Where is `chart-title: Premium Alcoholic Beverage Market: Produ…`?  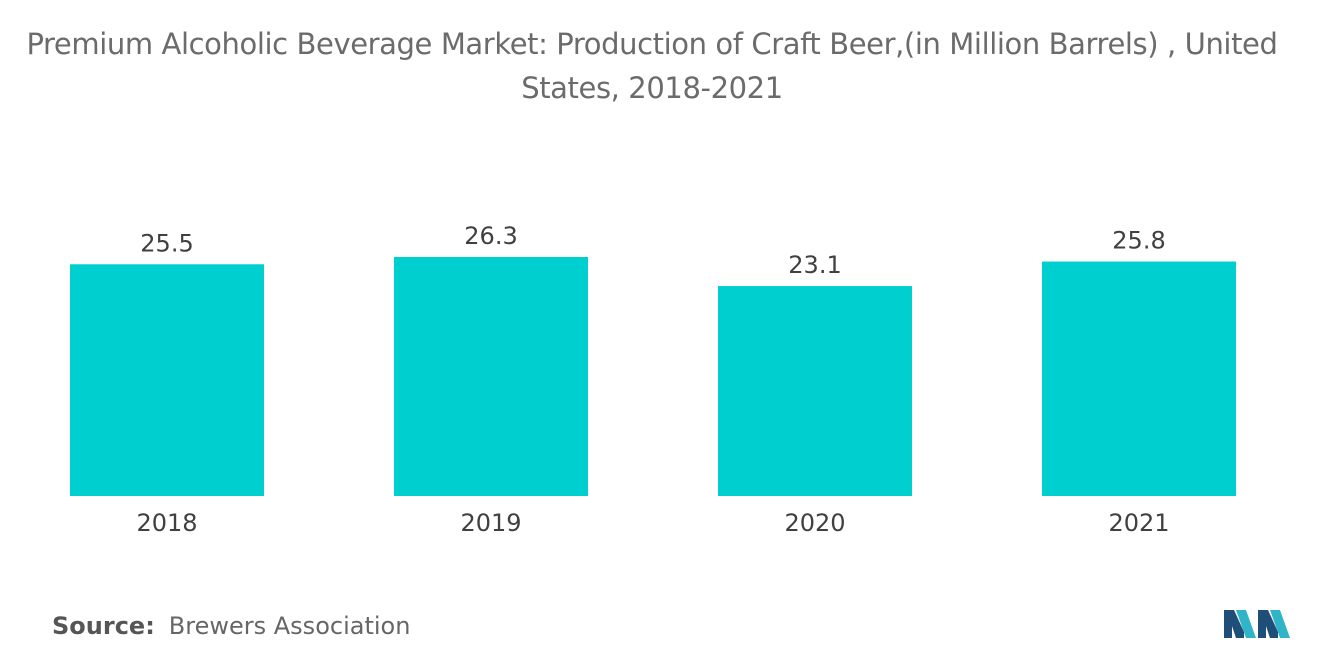
chart-title: Premium Alcoholic Beverage Market: Produ… is located at coordinates (652, 66).